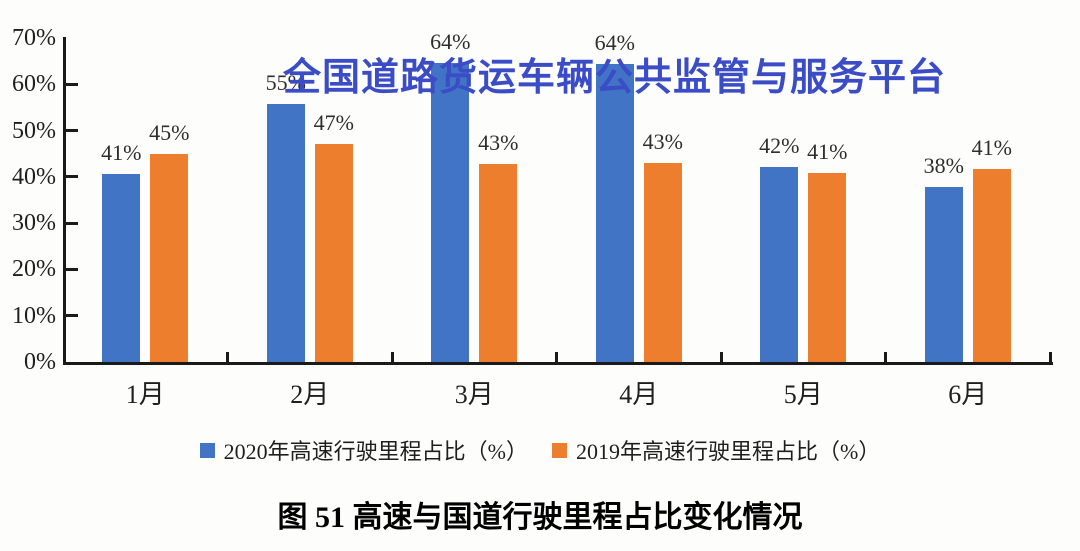 This screenshot has height=551, width=1080. I want to click on bar-value-label: 55%, so click(285, 82).